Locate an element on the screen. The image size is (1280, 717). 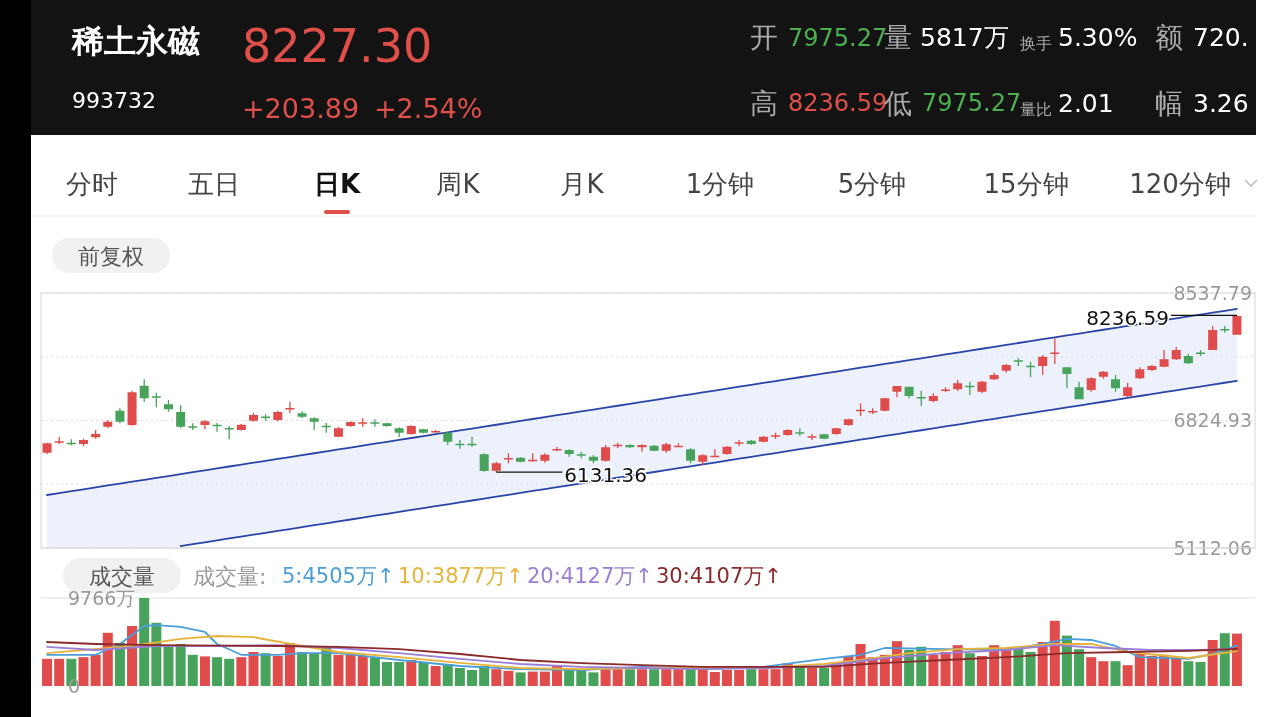
text: 额 is located at coordinates (1169, 37).